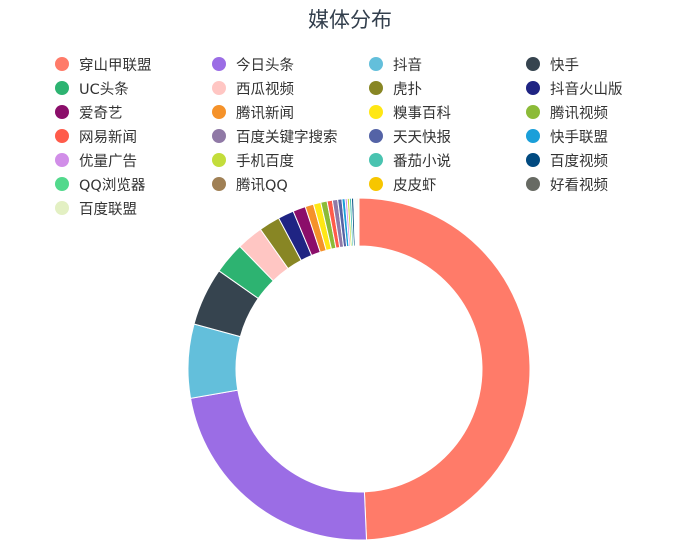 This screenshot has height=548, width=700. I want to click on legend-label: UC头条, so click(104, 89).